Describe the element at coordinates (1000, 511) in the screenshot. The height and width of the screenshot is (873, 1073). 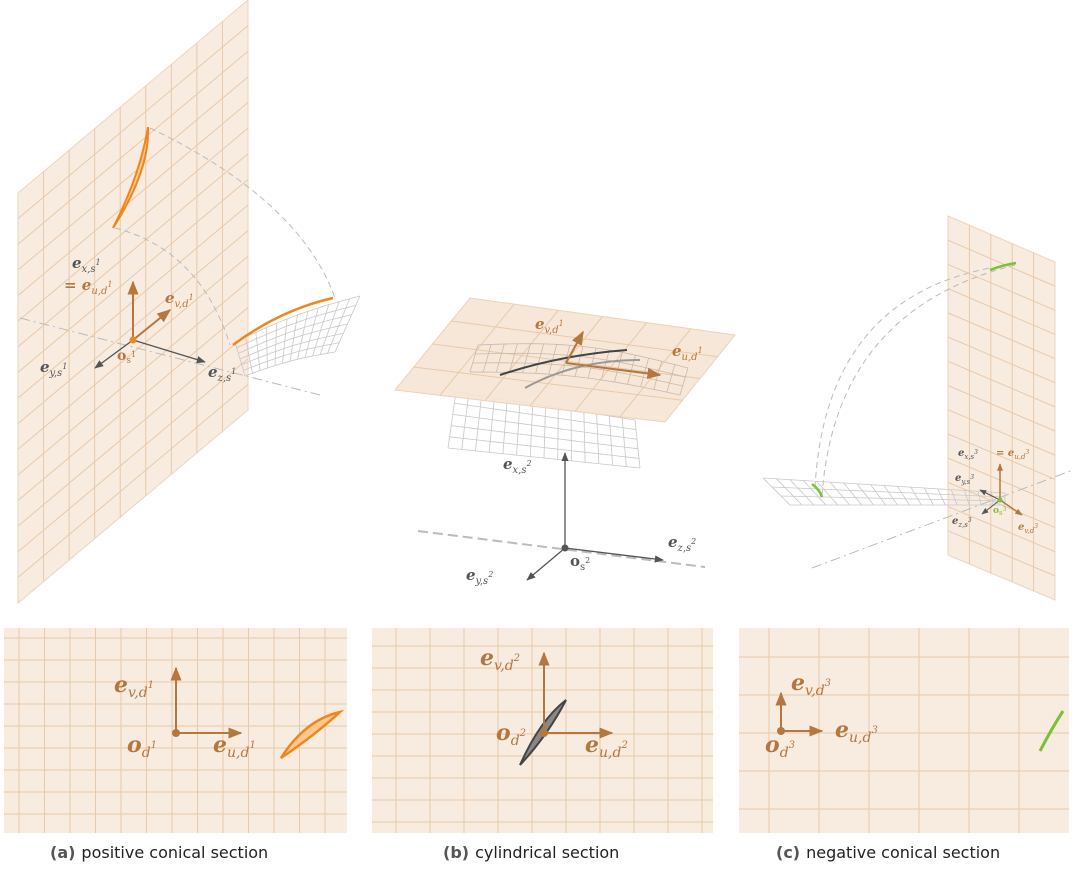
I see `label-origin-c: os3` at that location.